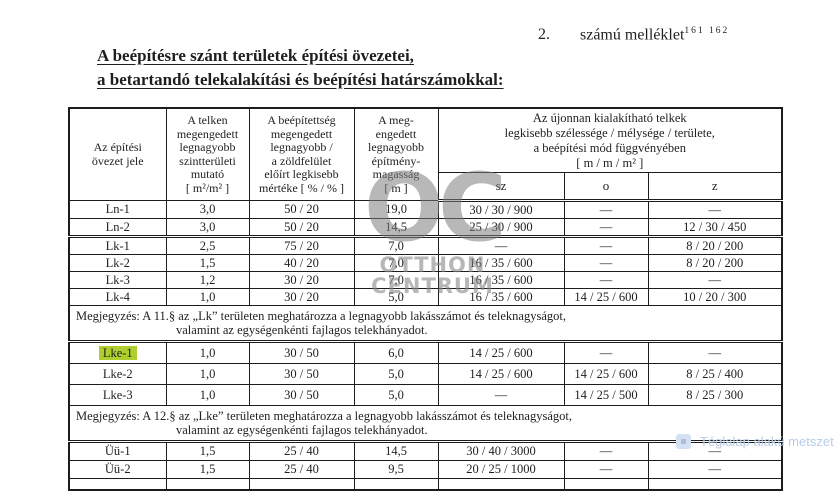 Image resolution: width=835 pixels, height=491 pixels. Describe the element at coordinates (606, 187) in the screenshot. I see `header-sub-o: o` at that location.